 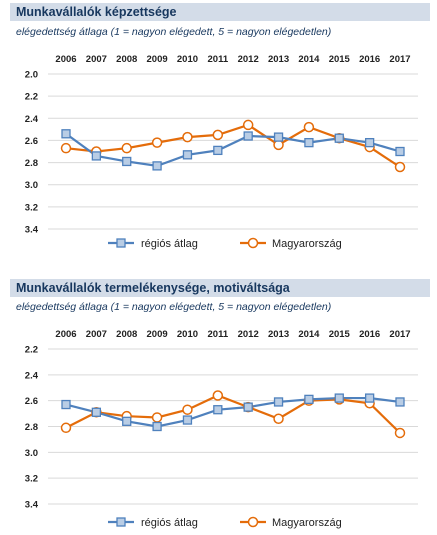 What do you see at coordinates (233, 145) in the screenshot?
I see `series-line-magyarorszag` at bounding box center [233, 145].